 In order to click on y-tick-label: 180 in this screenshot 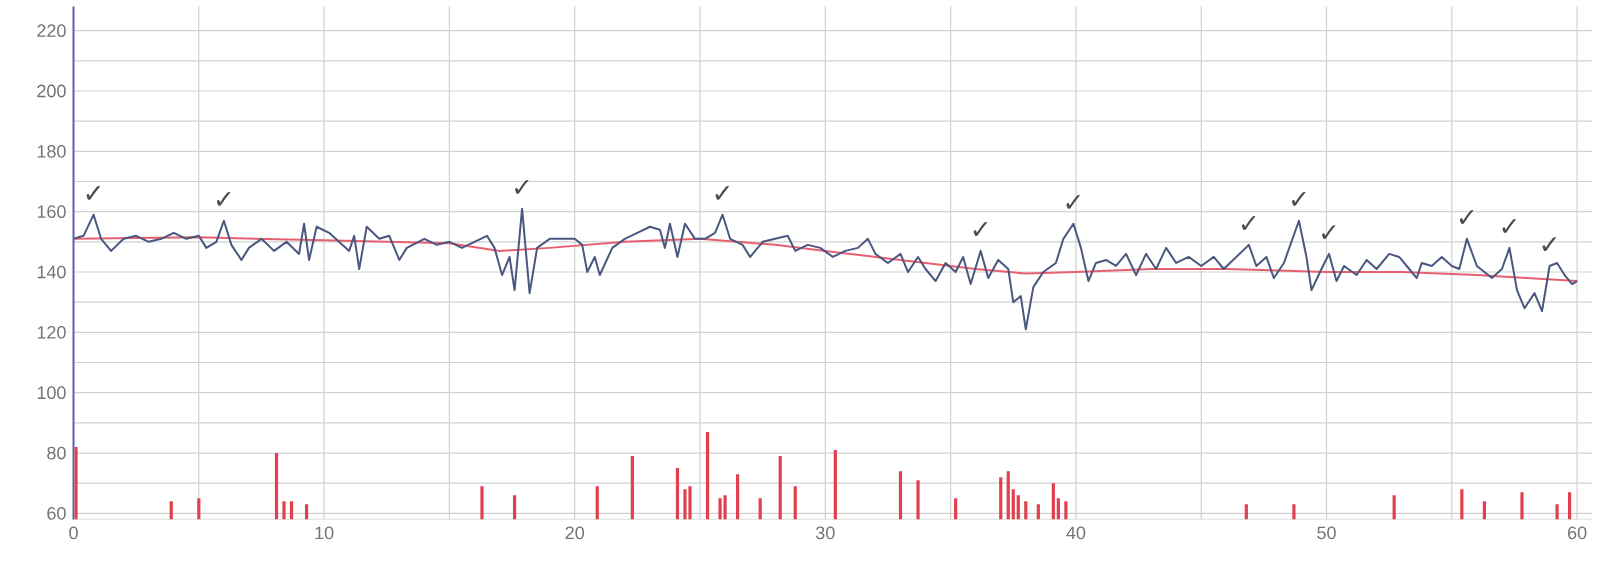, I will do `click(51, 151)`.